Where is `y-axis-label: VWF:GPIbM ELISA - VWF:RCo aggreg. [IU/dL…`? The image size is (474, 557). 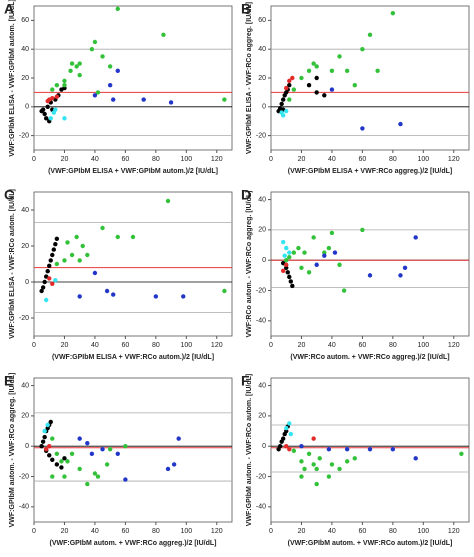
y-axis-label: VWF:GPIbM ELISA - VWF:RCo aggreg. [IU/dL… is located at coordinates (249, 78).